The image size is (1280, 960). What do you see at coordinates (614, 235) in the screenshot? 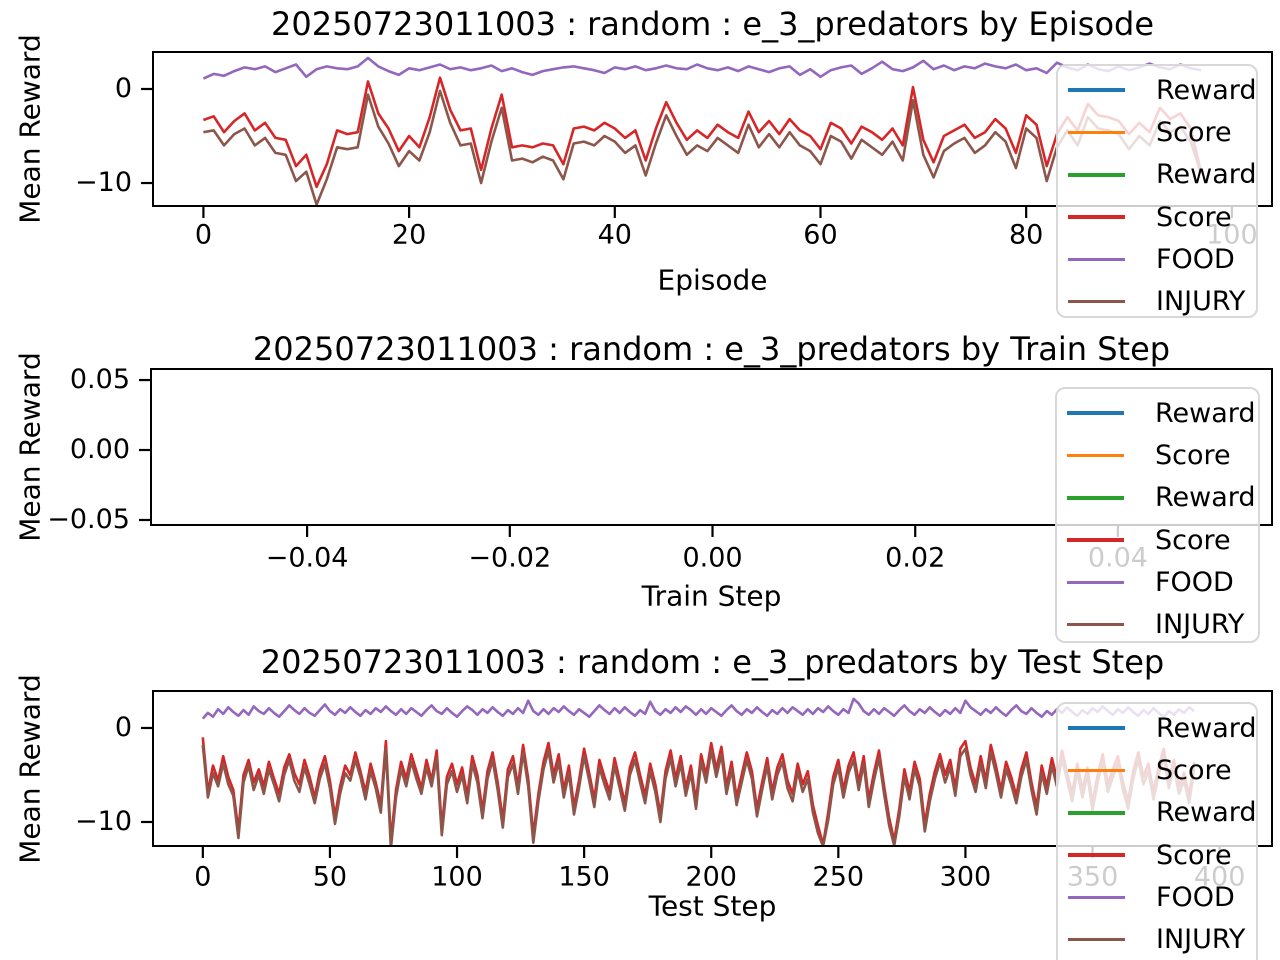
I see `x-tick-label: 40` at bounding box center [614, 235].